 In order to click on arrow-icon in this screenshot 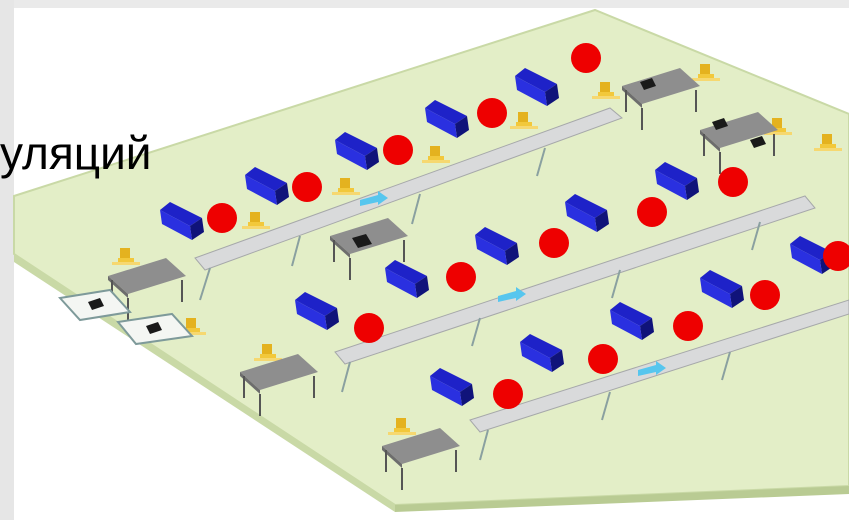, I will do `click(513, 283)`.